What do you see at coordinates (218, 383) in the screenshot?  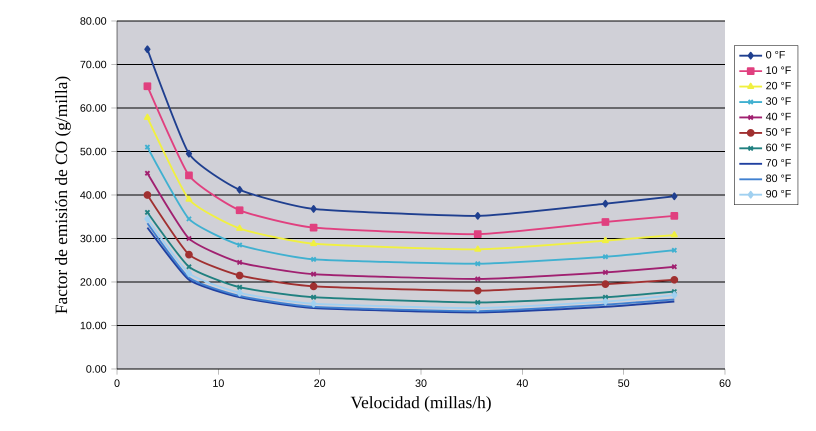 I see `x-tick-label: 10` at bounding box center [218, 383].